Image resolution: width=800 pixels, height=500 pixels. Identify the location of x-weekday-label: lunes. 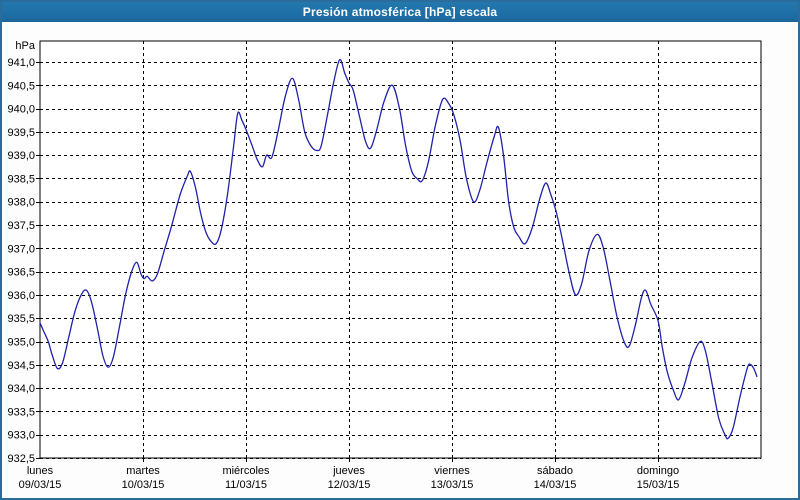
(40, 471).